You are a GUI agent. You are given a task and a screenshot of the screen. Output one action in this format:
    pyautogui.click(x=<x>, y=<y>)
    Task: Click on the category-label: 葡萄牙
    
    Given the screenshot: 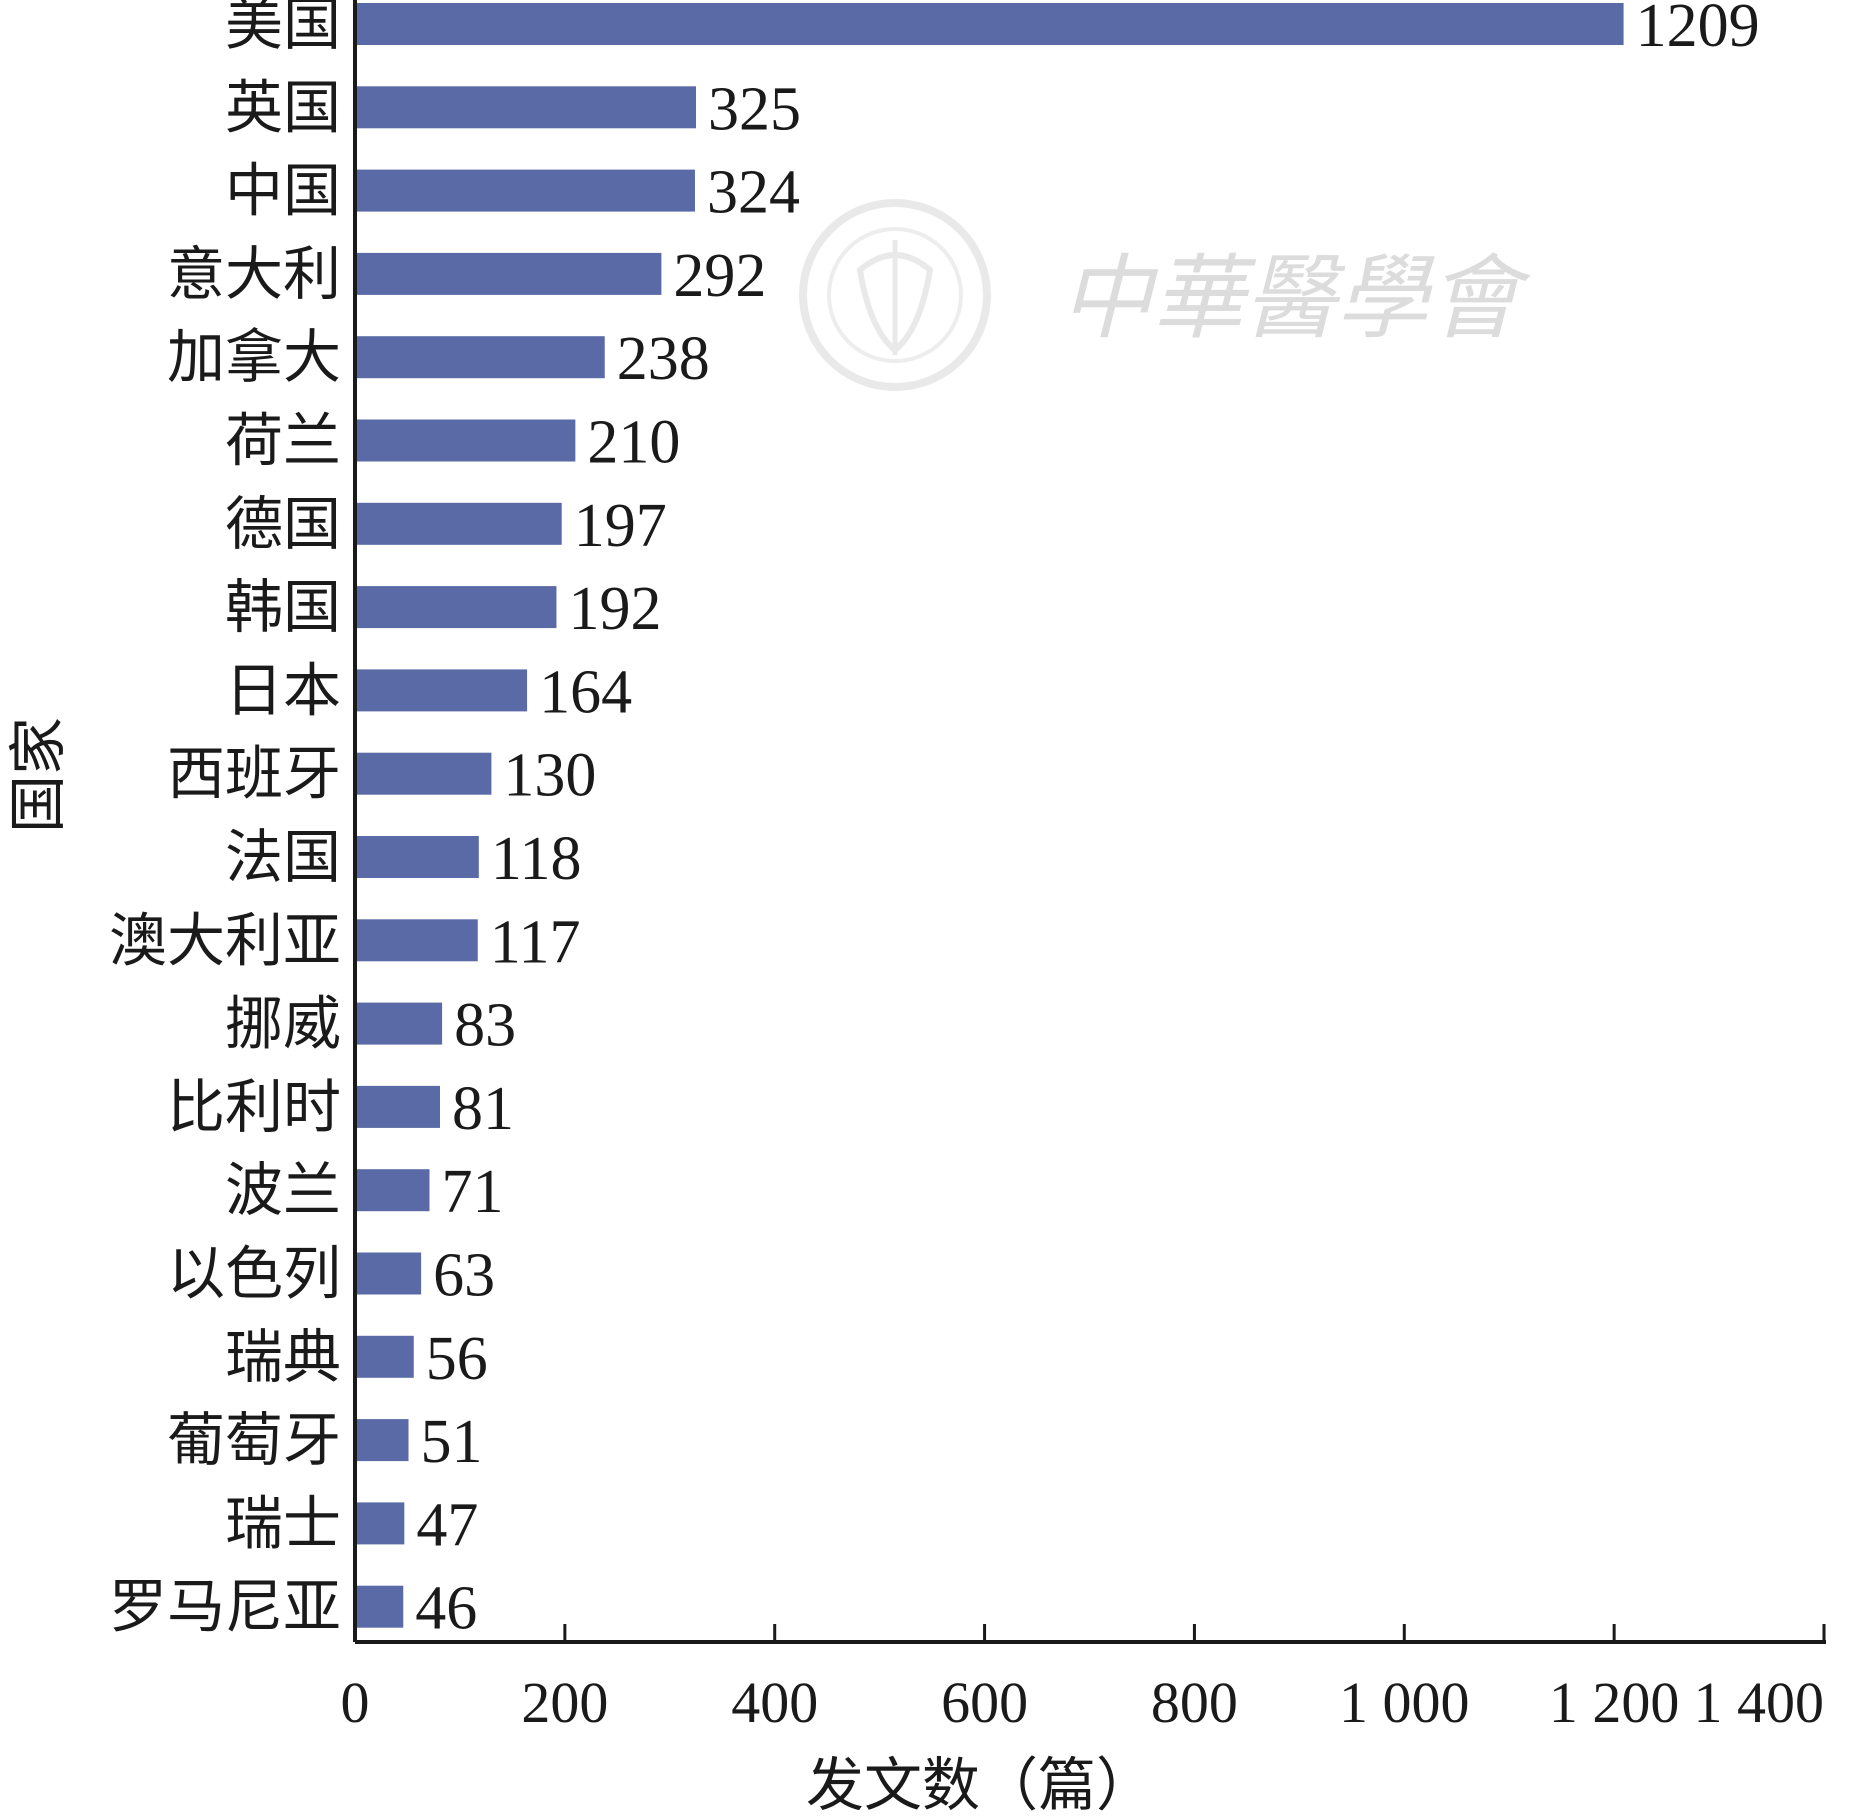 What is the action you would take?
    pyautogui.click(x=254, y=1440)
    